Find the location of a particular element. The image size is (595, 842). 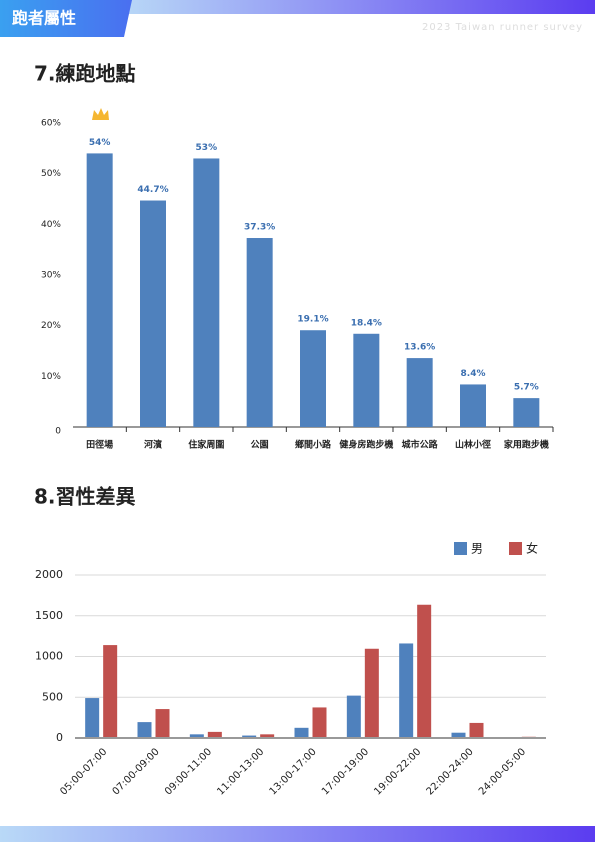

value-label: 8.4% is located at coordinates (473, 374).